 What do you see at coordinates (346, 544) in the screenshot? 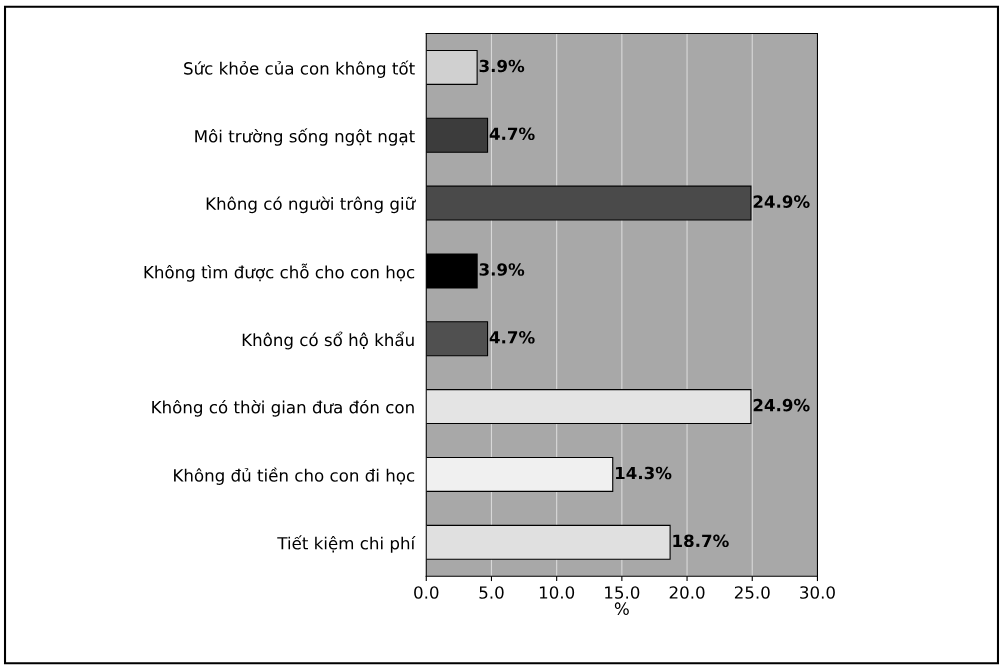
I see `y-tick-label: Tiết kiệm chi phí` at bounding box center [346, 544].